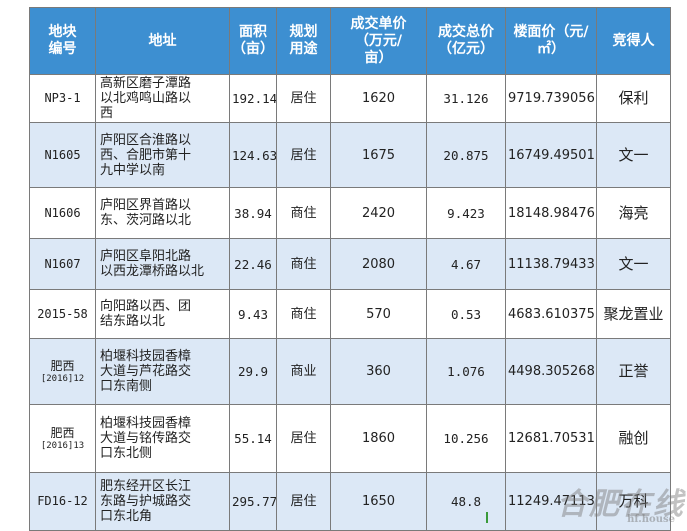 The width and height of the screenshot is (687, 531). I want to click on cell-total-price: 1.076, so click(466, 371).